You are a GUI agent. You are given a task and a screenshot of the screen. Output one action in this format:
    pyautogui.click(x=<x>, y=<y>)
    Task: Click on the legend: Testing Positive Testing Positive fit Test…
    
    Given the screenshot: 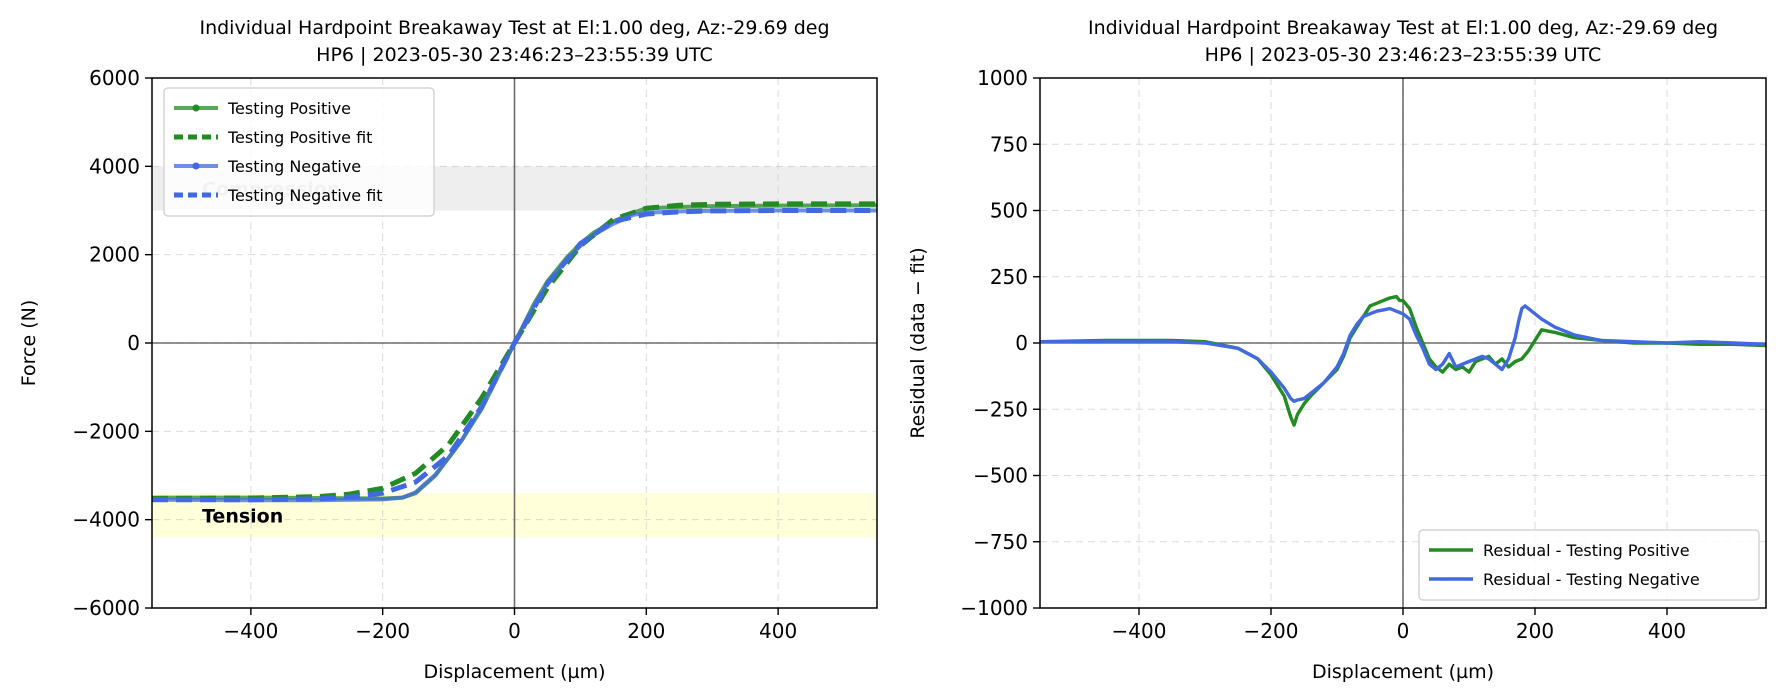 What is the action you would take?
    pyautogui.click(x=299, y=152)
    